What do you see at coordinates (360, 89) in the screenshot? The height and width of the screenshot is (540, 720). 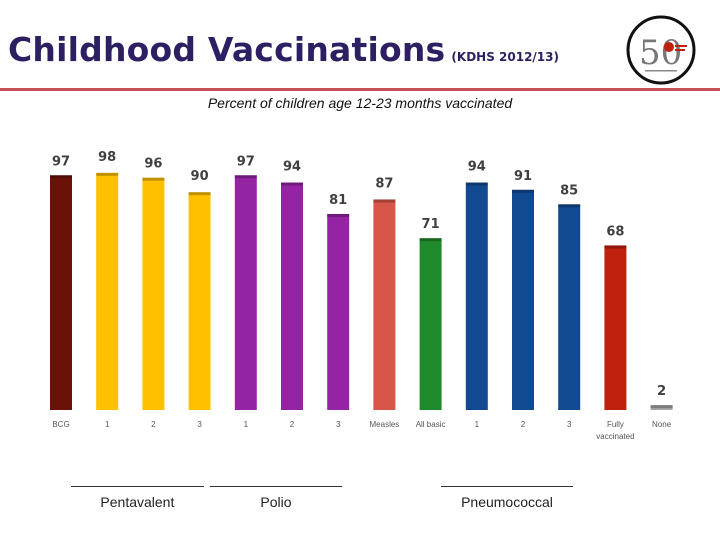 I see `title-rule` at bounding box center [360, 89].